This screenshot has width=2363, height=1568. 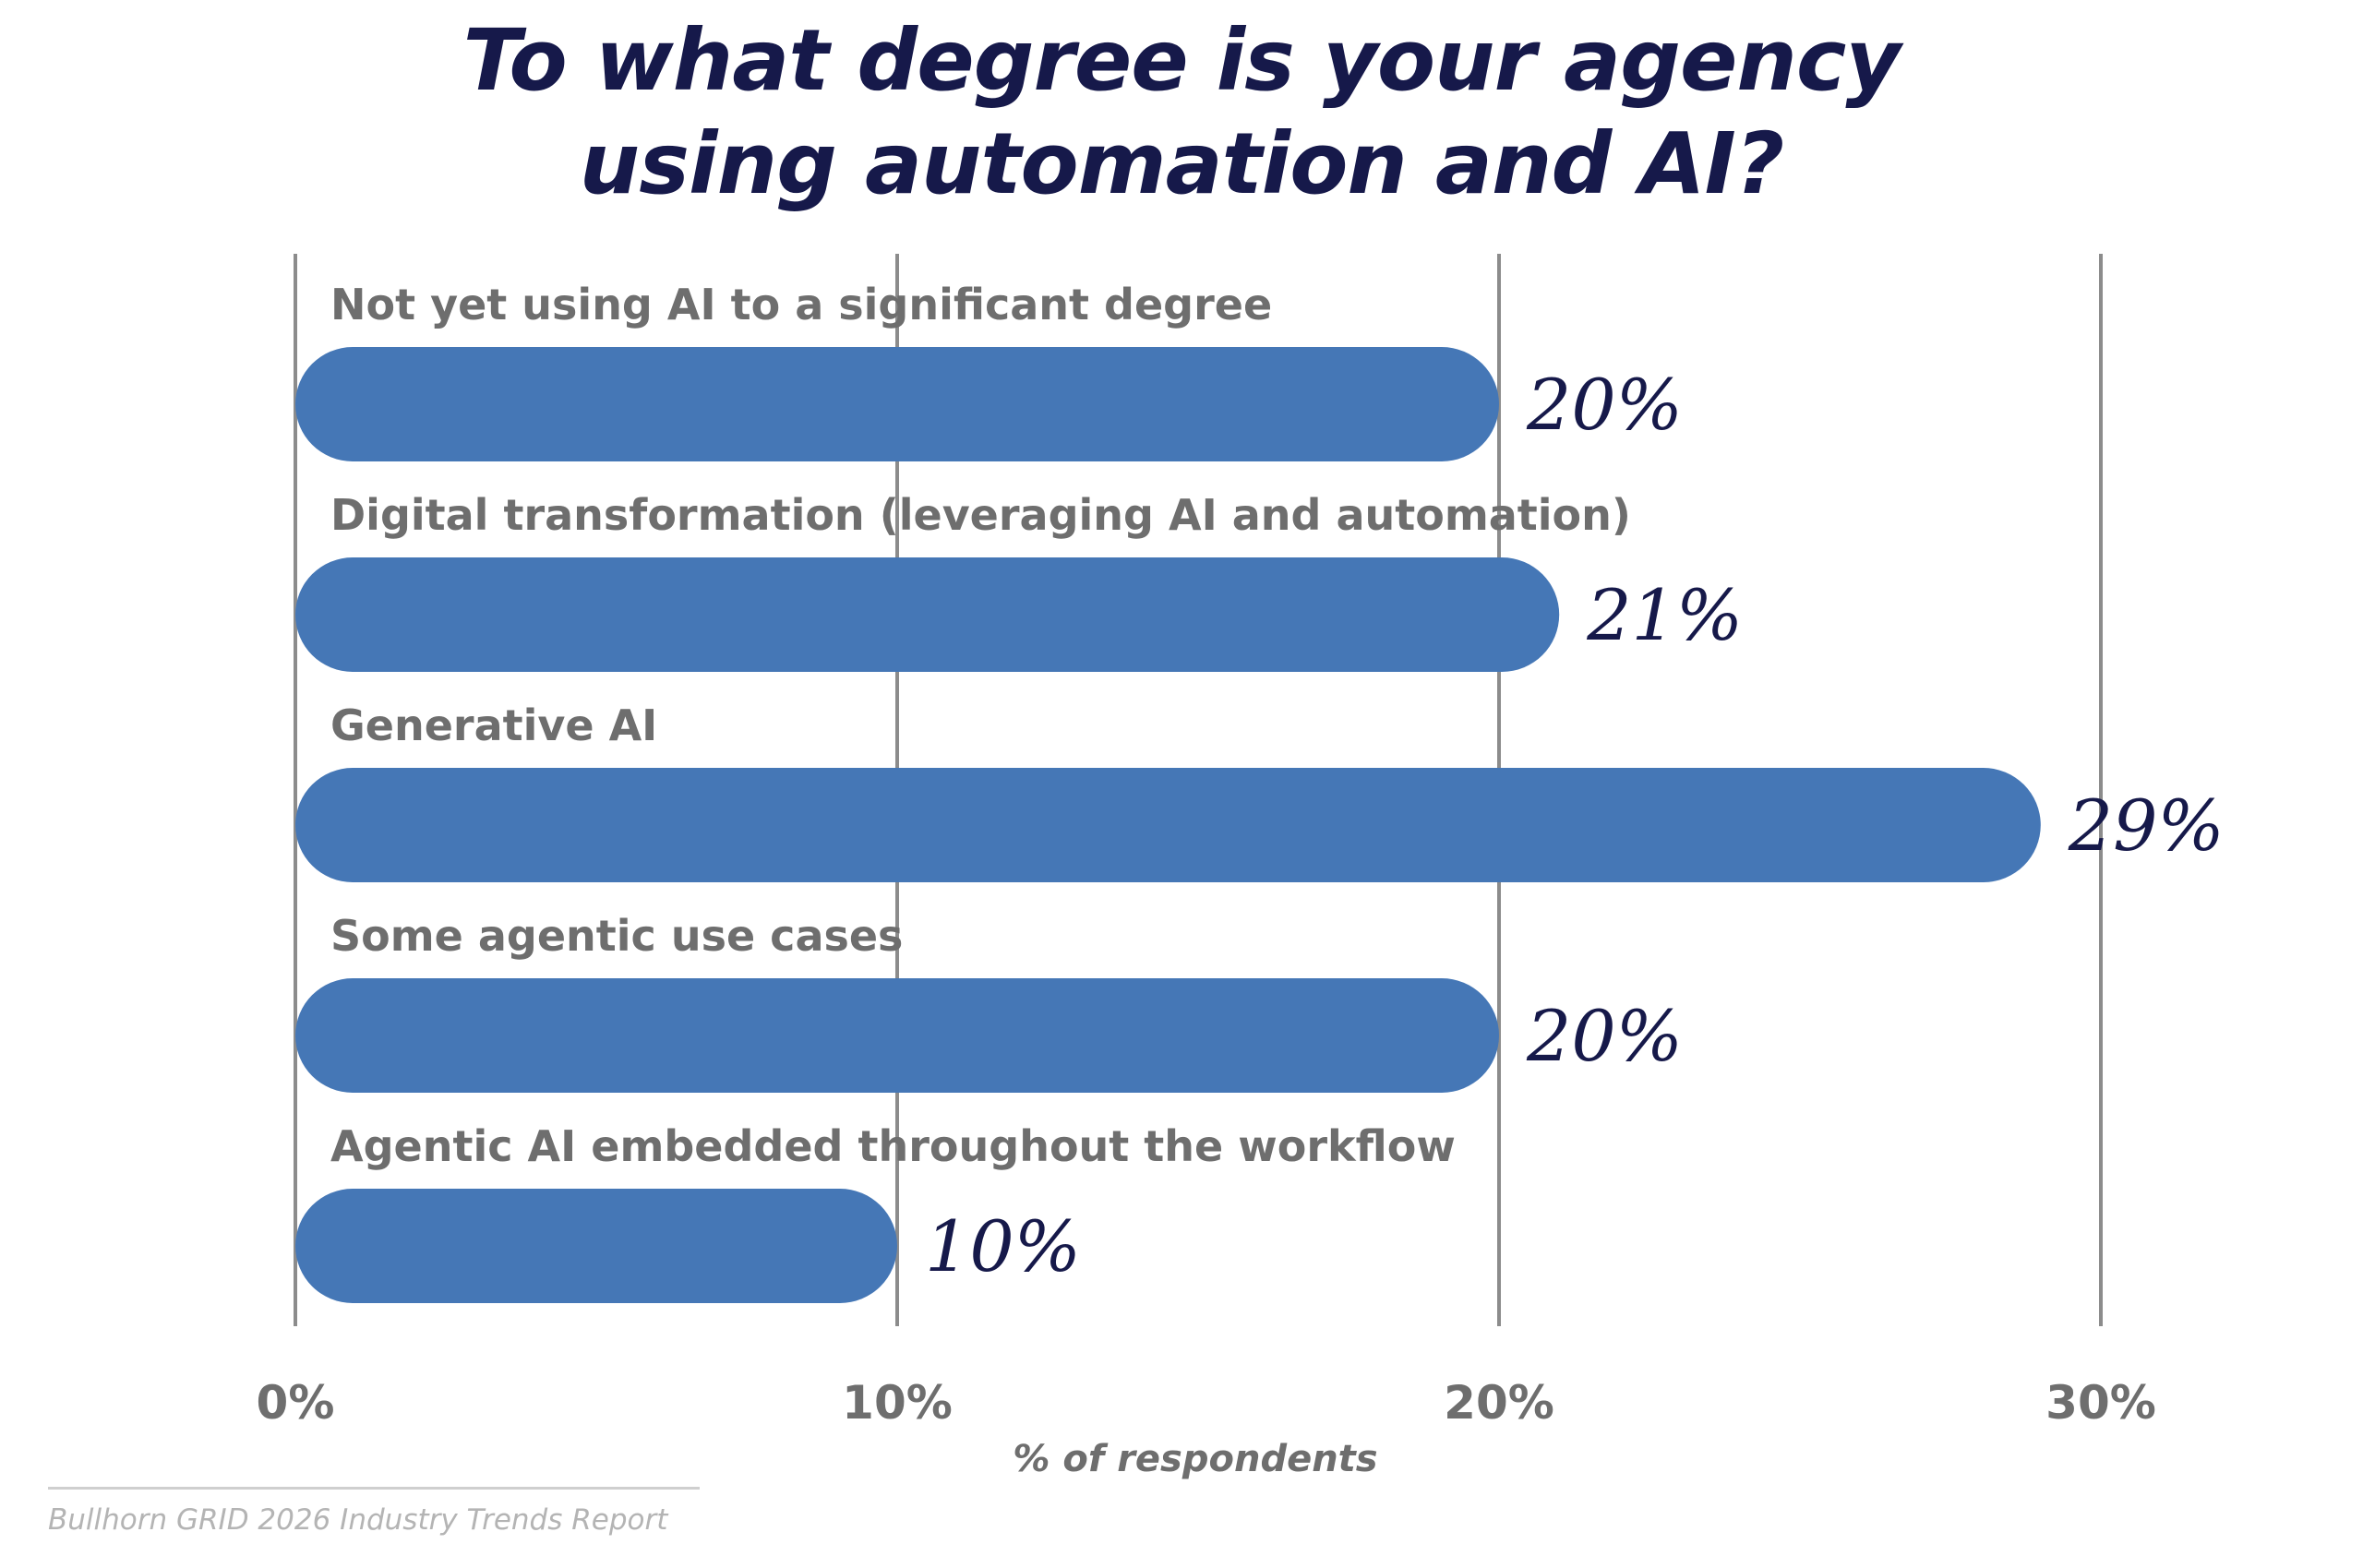 I want to click on x-tick-label: 30%, so click(x=2100, y=1403).